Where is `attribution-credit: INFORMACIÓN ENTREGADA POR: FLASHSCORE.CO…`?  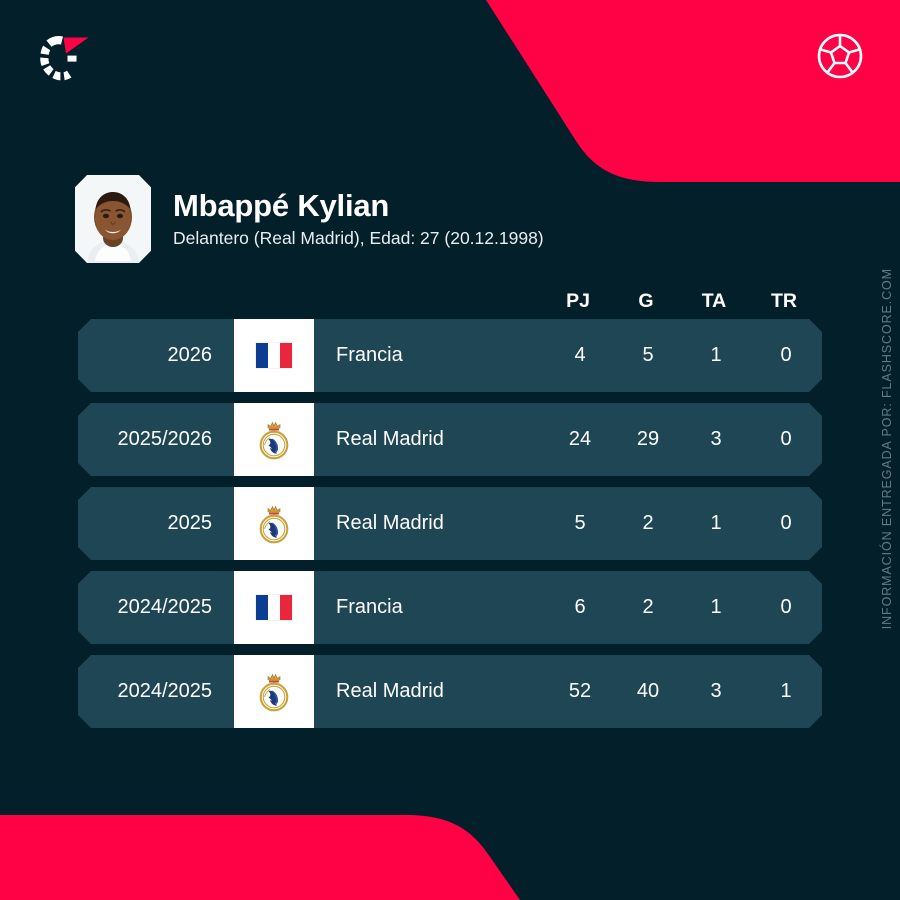 attribution-credit: INFORMACIÓN ENTREGADA POR: FLASHSCORE.CO… is located at coordinates (887, 468).